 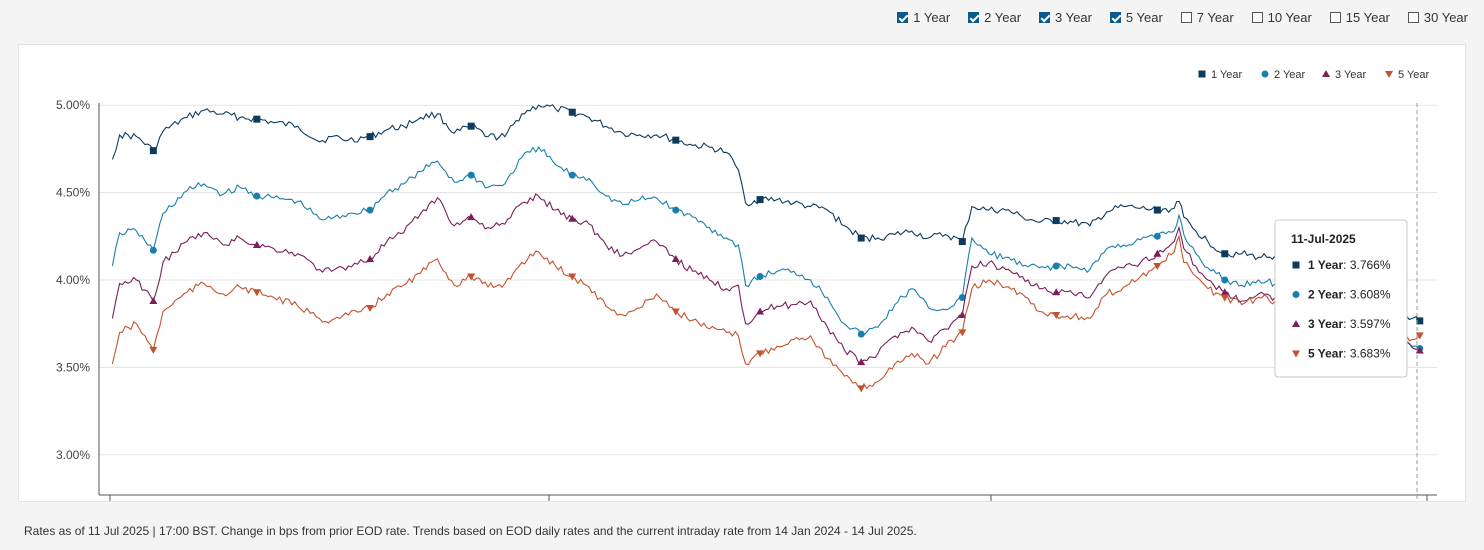 I want to click on tooltip-series-name: 1 Year, so click(x=1325, y=265).